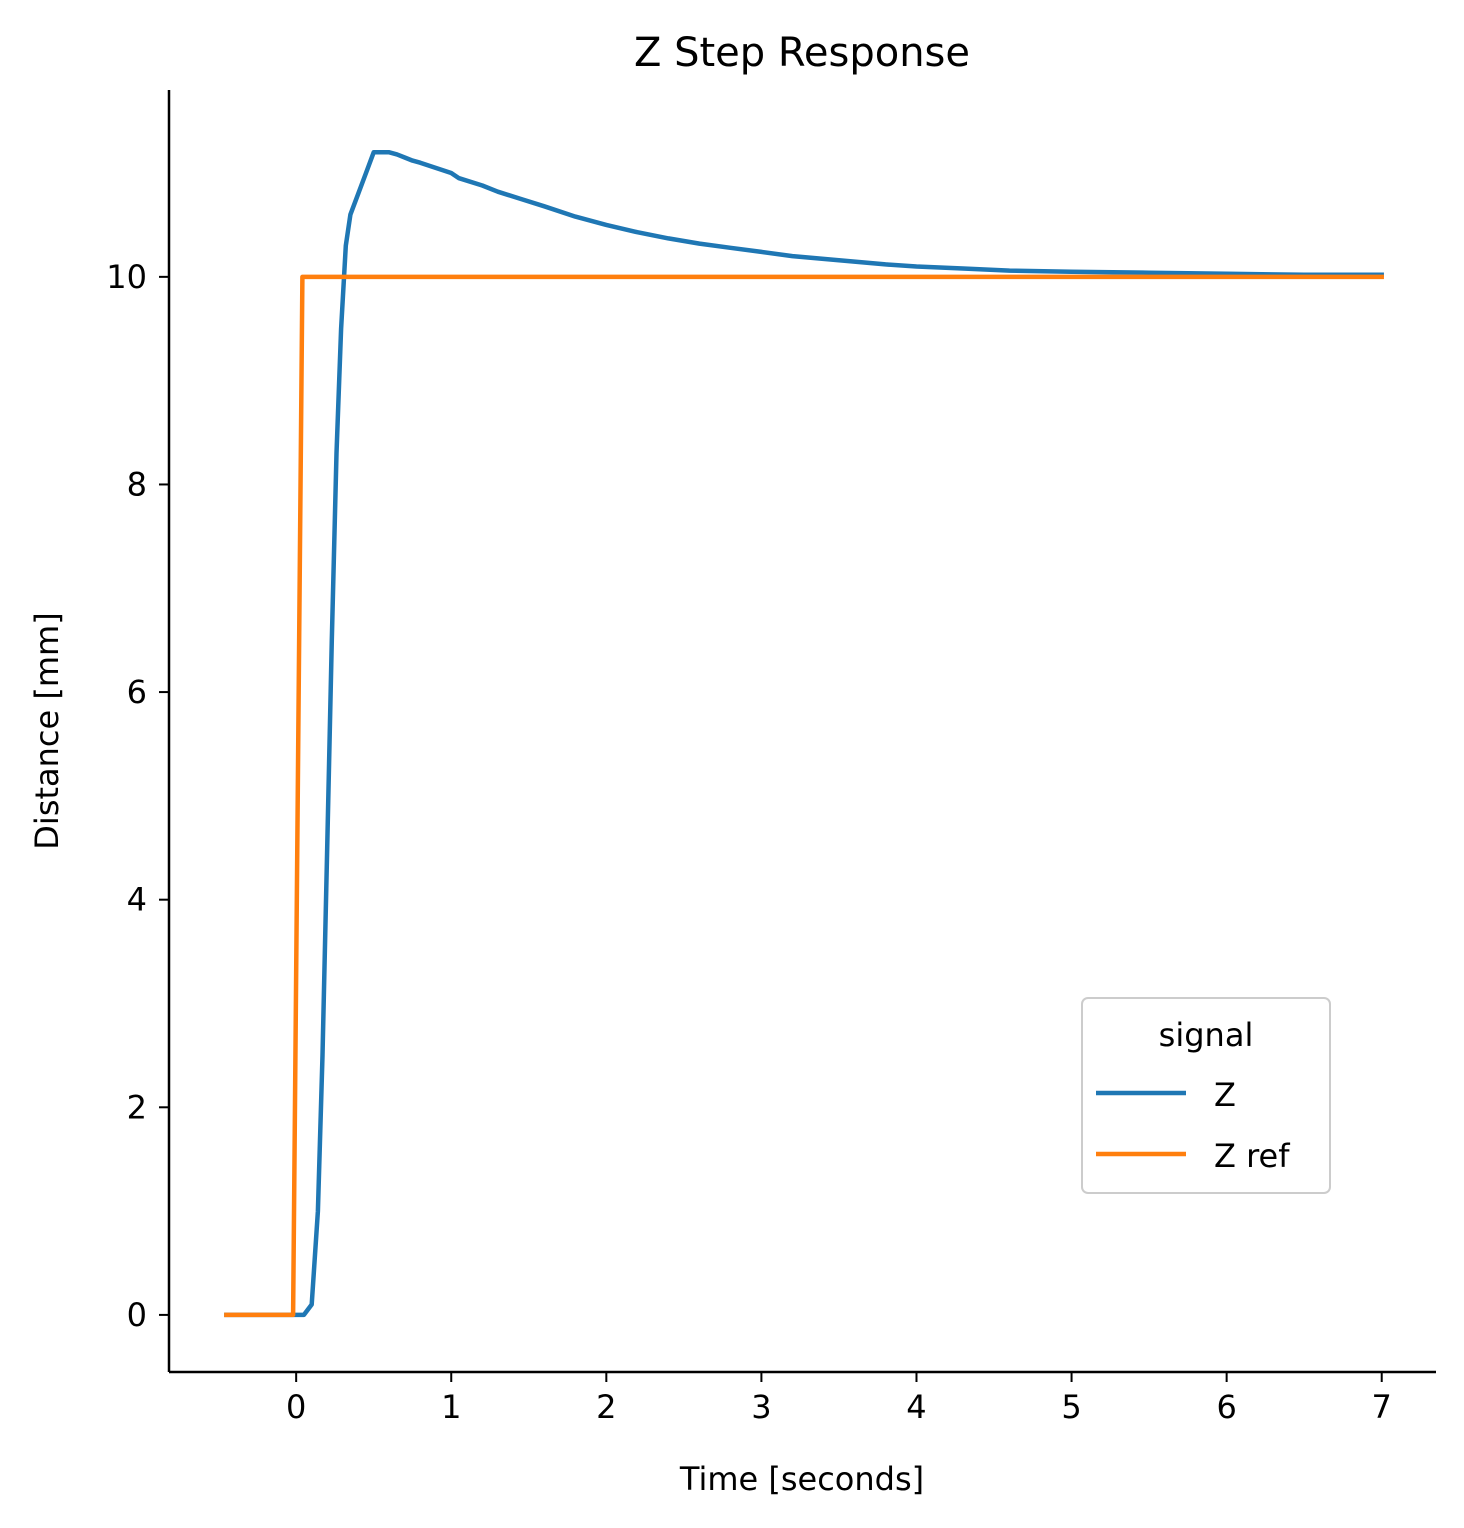 This screenshot has height=1528, width=1464. Describe the element at coordinates (137, 1107) in the screenshot. I see `y-tick-label: 2` at that location.